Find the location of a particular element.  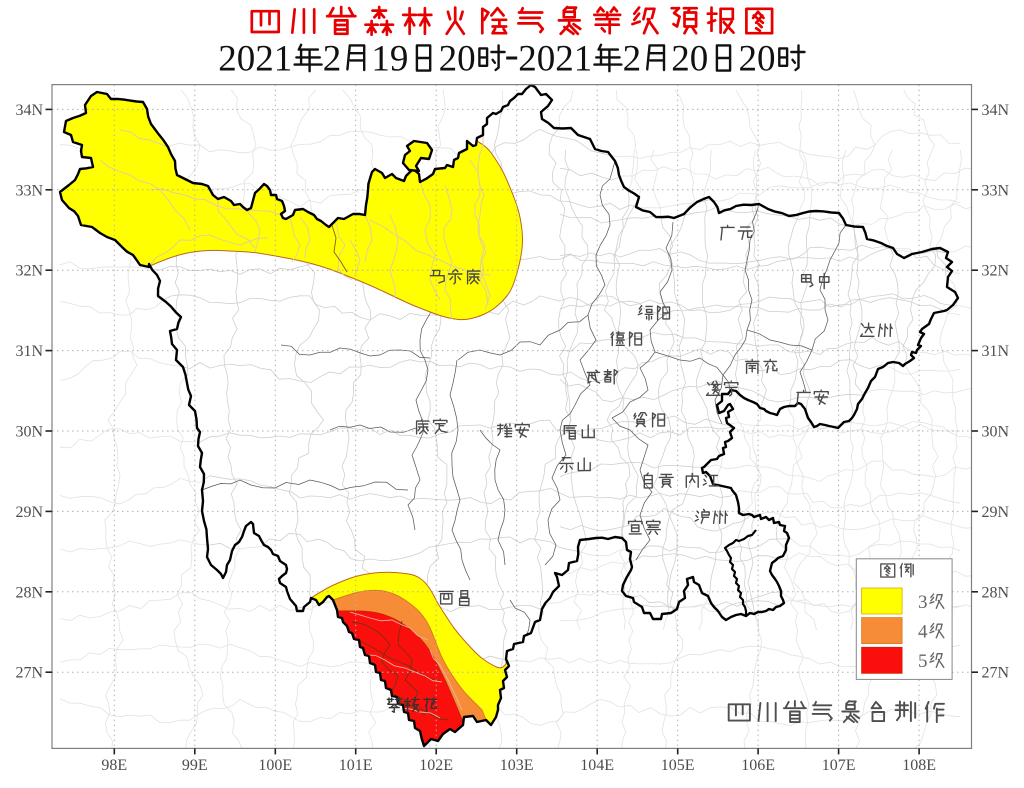

svg-text: 100E is located at coordinates (275, 765).